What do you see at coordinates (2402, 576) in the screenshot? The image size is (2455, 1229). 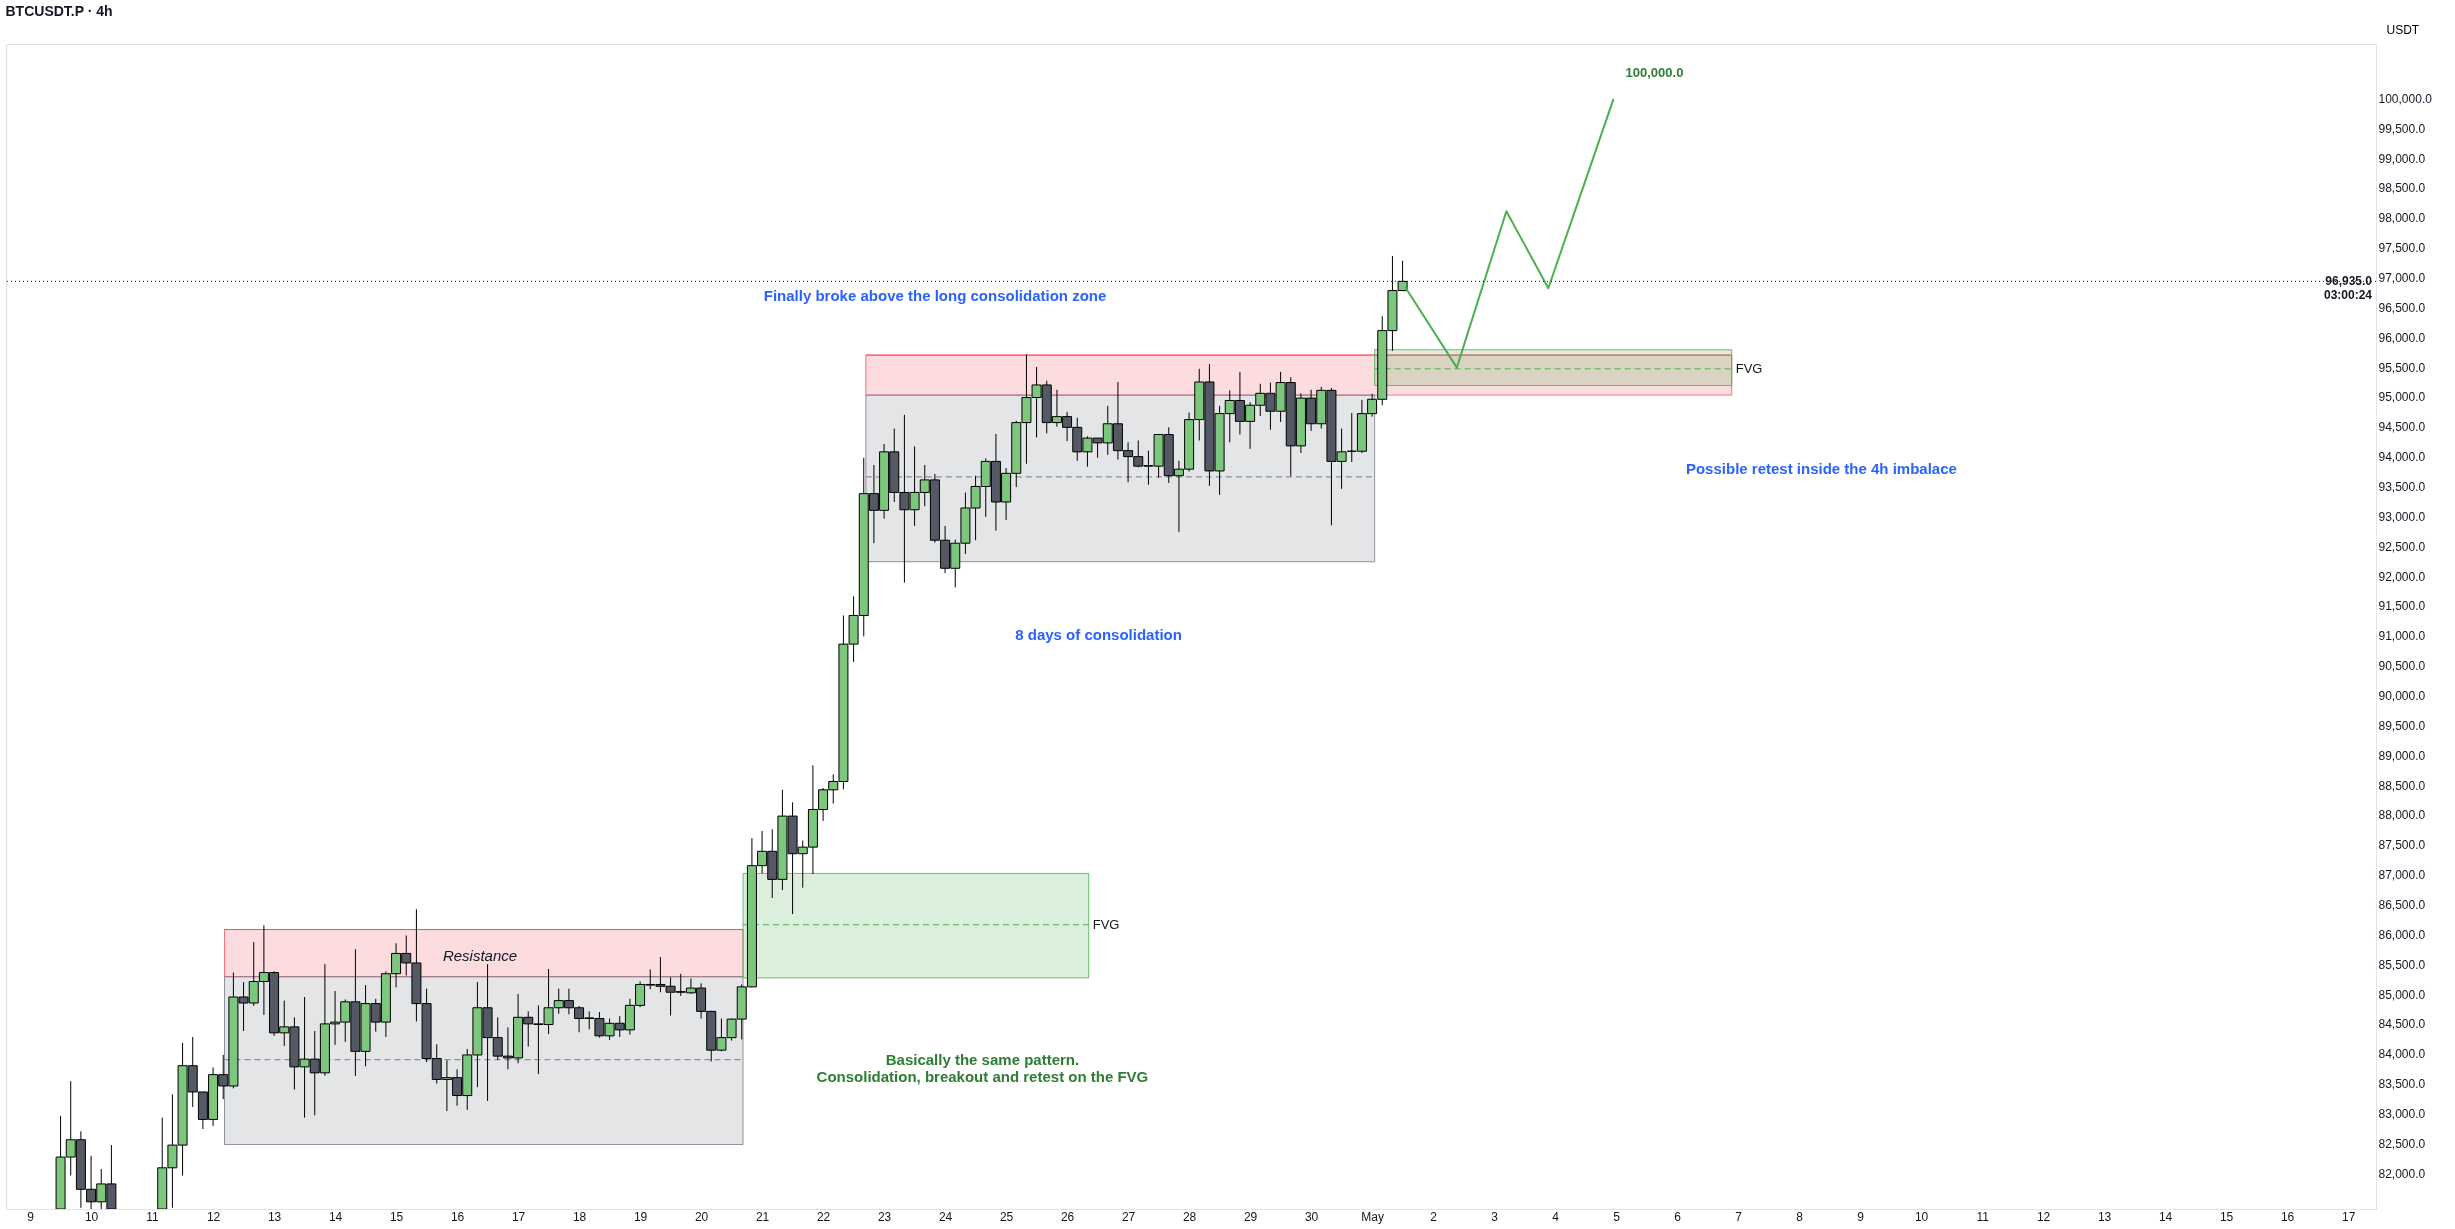 I see `y-tick-label: 92,000.0` at bounding box center [2402, 576].